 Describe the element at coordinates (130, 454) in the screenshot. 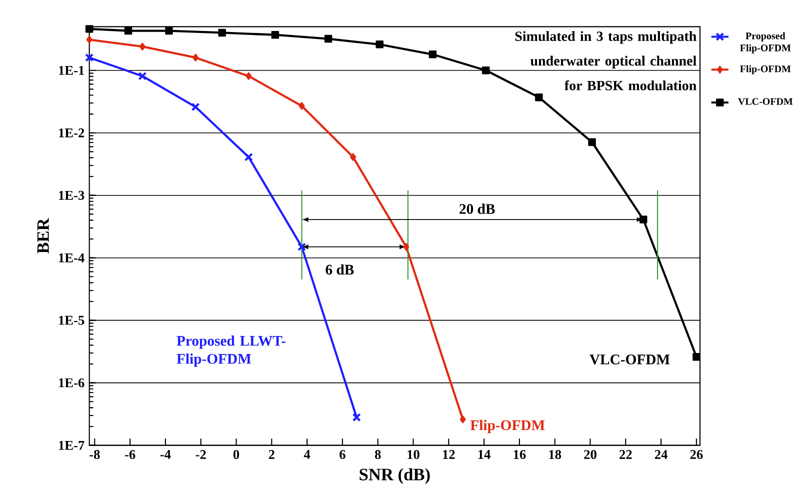

I see `x-tick-label: -6` at that location.